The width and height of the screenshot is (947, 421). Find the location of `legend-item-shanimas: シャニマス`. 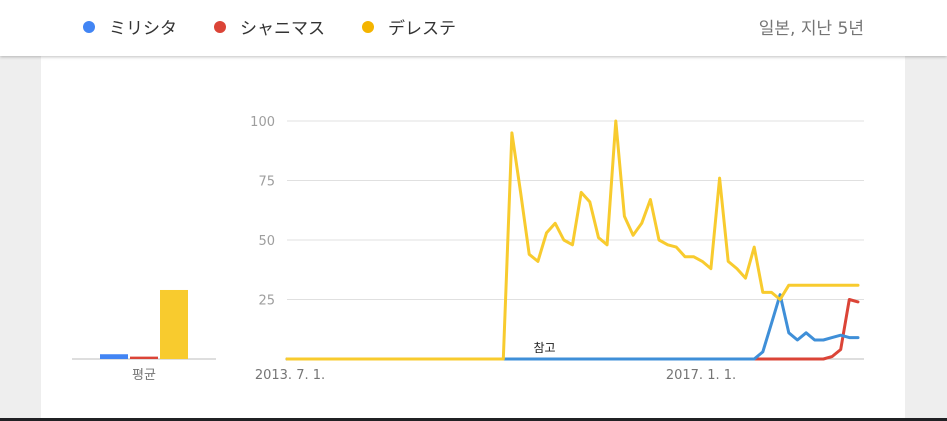

legend-item-shanimas: シャニマス is located at coordinates (269, 26).